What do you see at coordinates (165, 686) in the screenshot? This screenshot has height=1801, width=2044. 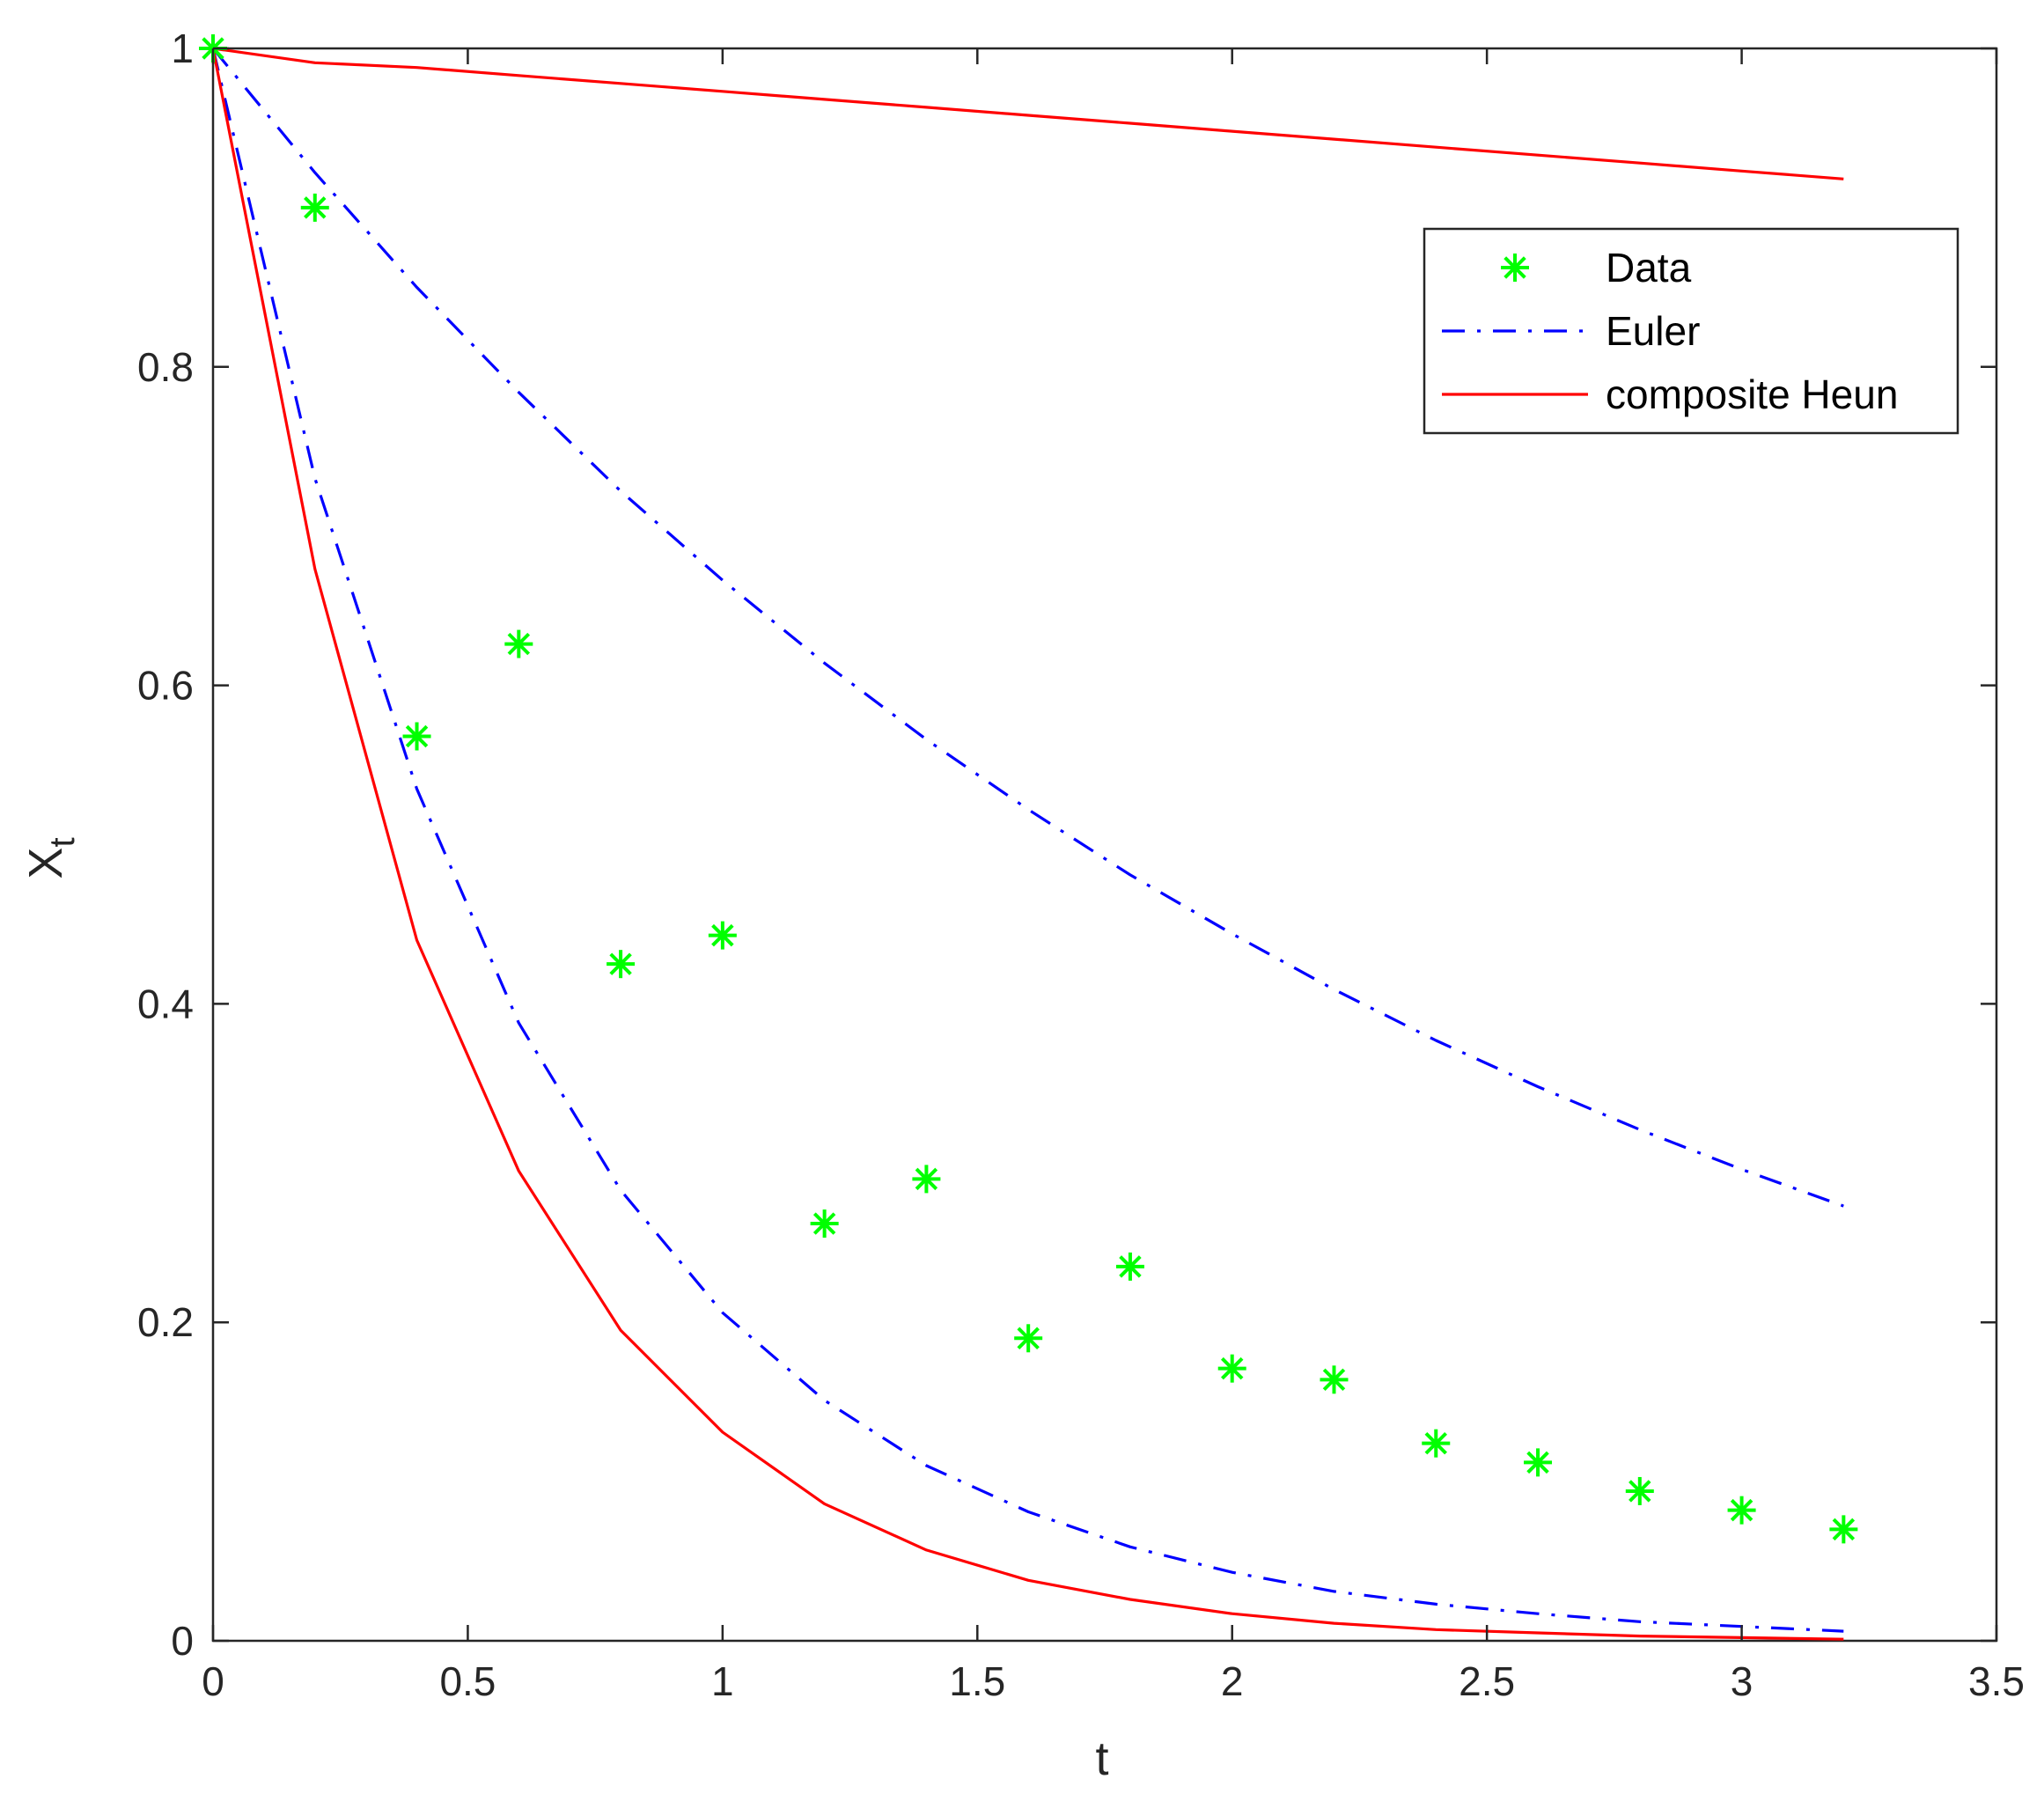 I see `y-tick-label: 0.6` at bounding box center [165, 686].